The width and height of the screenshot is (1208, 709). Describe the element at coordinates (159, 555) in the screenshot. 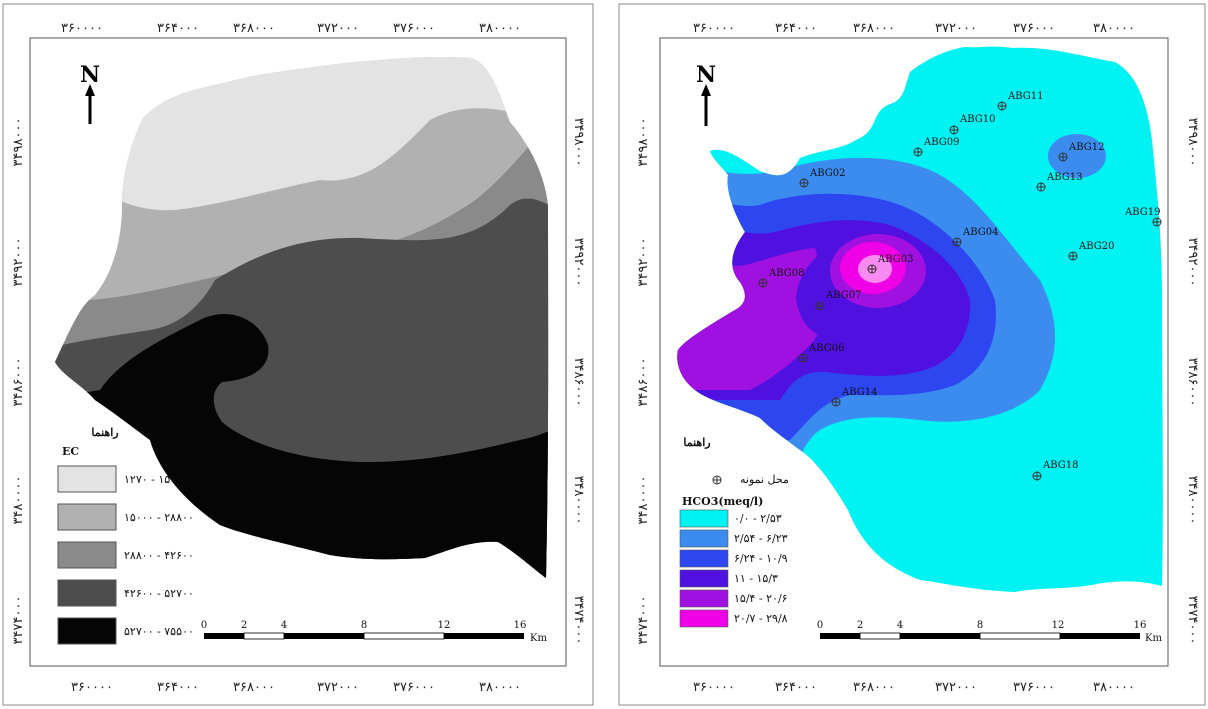

I see `legend-class-label: ۲۸۸۰۰ - ۴۲۶۰۰` at that location.